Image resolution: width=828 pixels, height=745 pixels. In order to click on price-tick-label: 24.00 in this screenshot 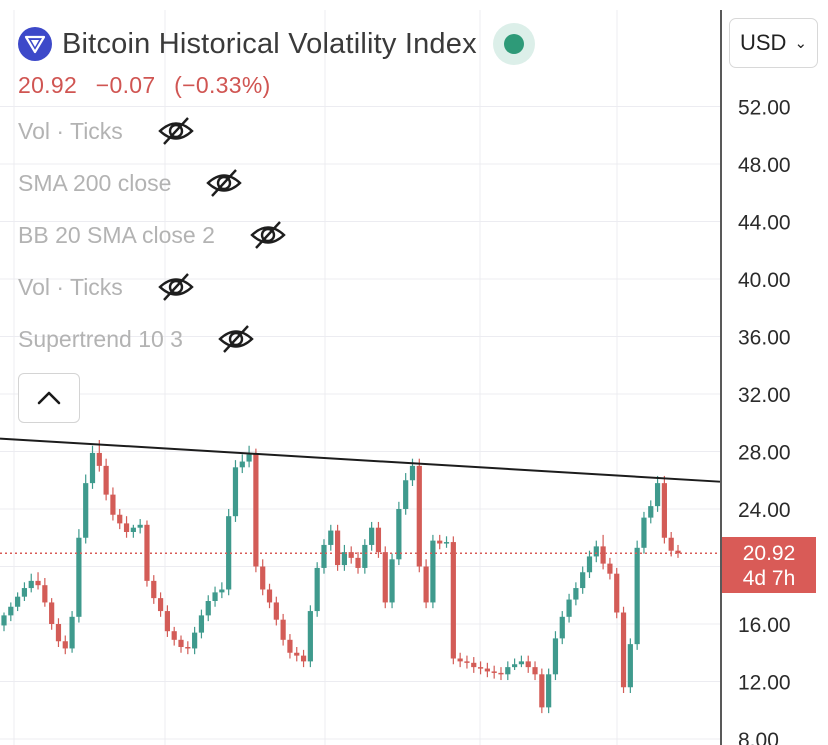, I will do `click(764, 510)`.